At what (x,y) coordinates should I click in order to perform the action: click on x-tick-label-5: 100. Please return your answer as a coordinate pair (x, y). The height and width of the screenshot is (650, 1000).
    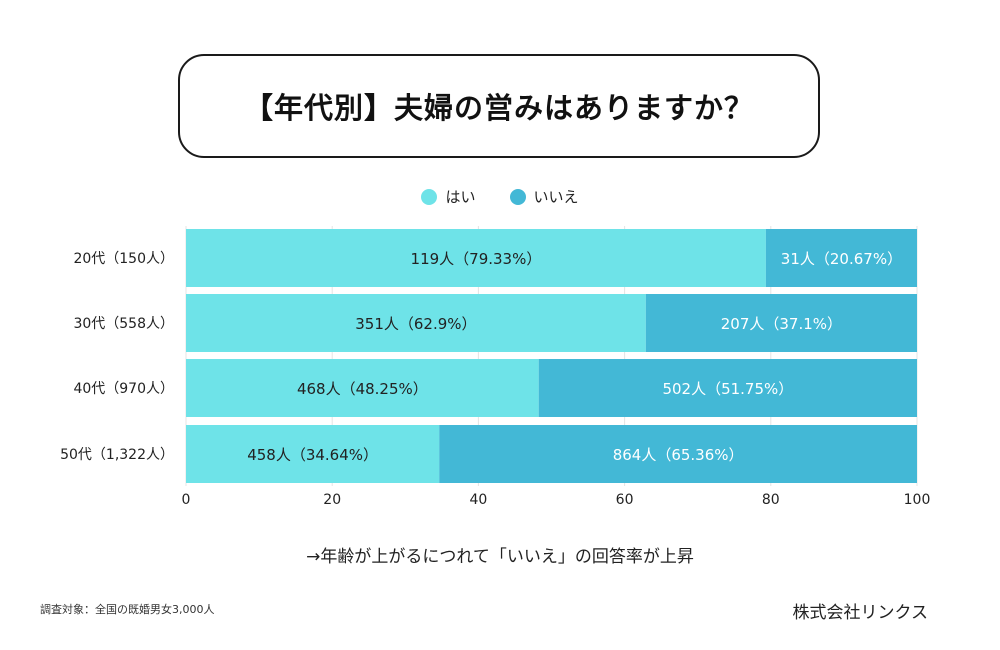
    Looking at the image, I should click on (917, 500).